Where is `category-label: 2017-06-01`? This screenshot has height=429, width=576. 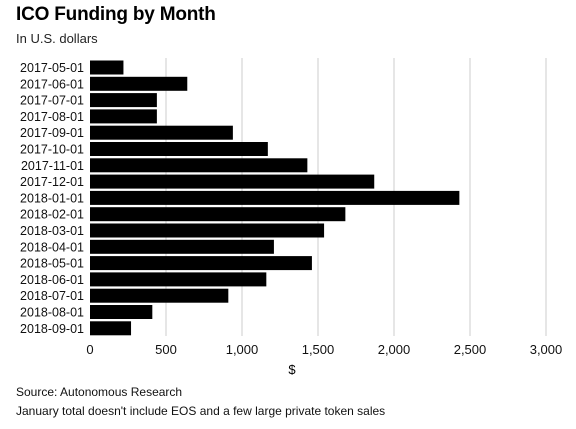
category-label: 2017-06-01 is located at coordinates (52, 84).